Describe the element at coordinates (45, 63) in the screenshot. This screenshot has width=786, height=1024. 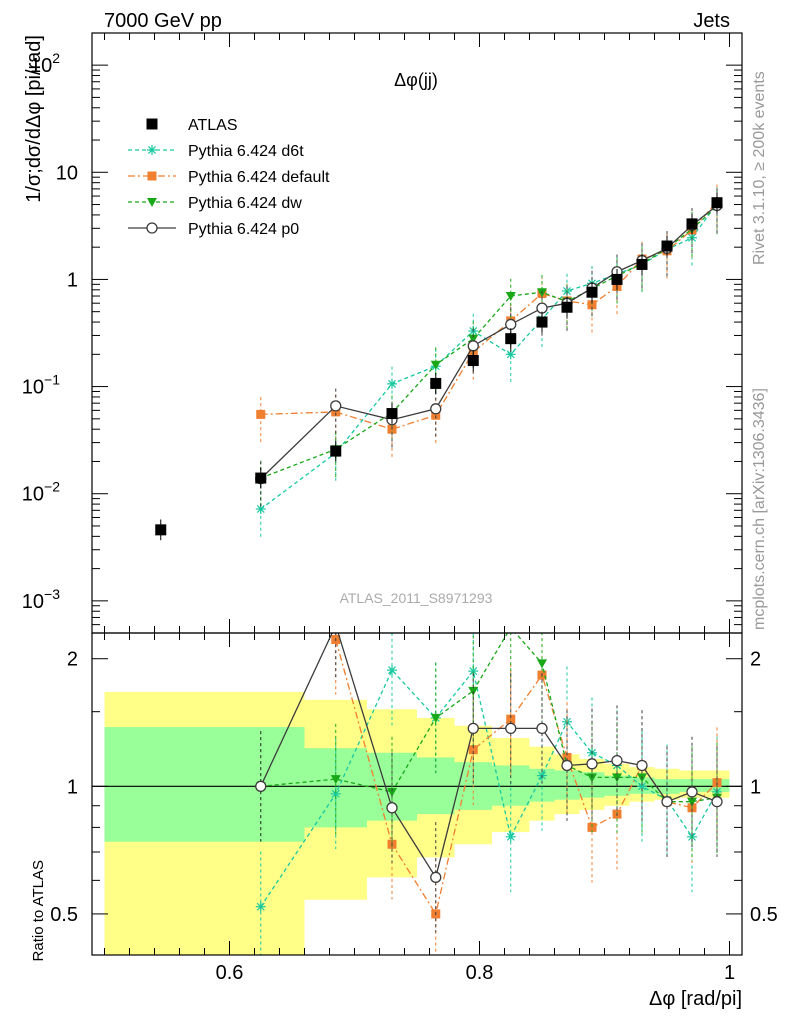
I see `y-tick-label: 10²` at that location.